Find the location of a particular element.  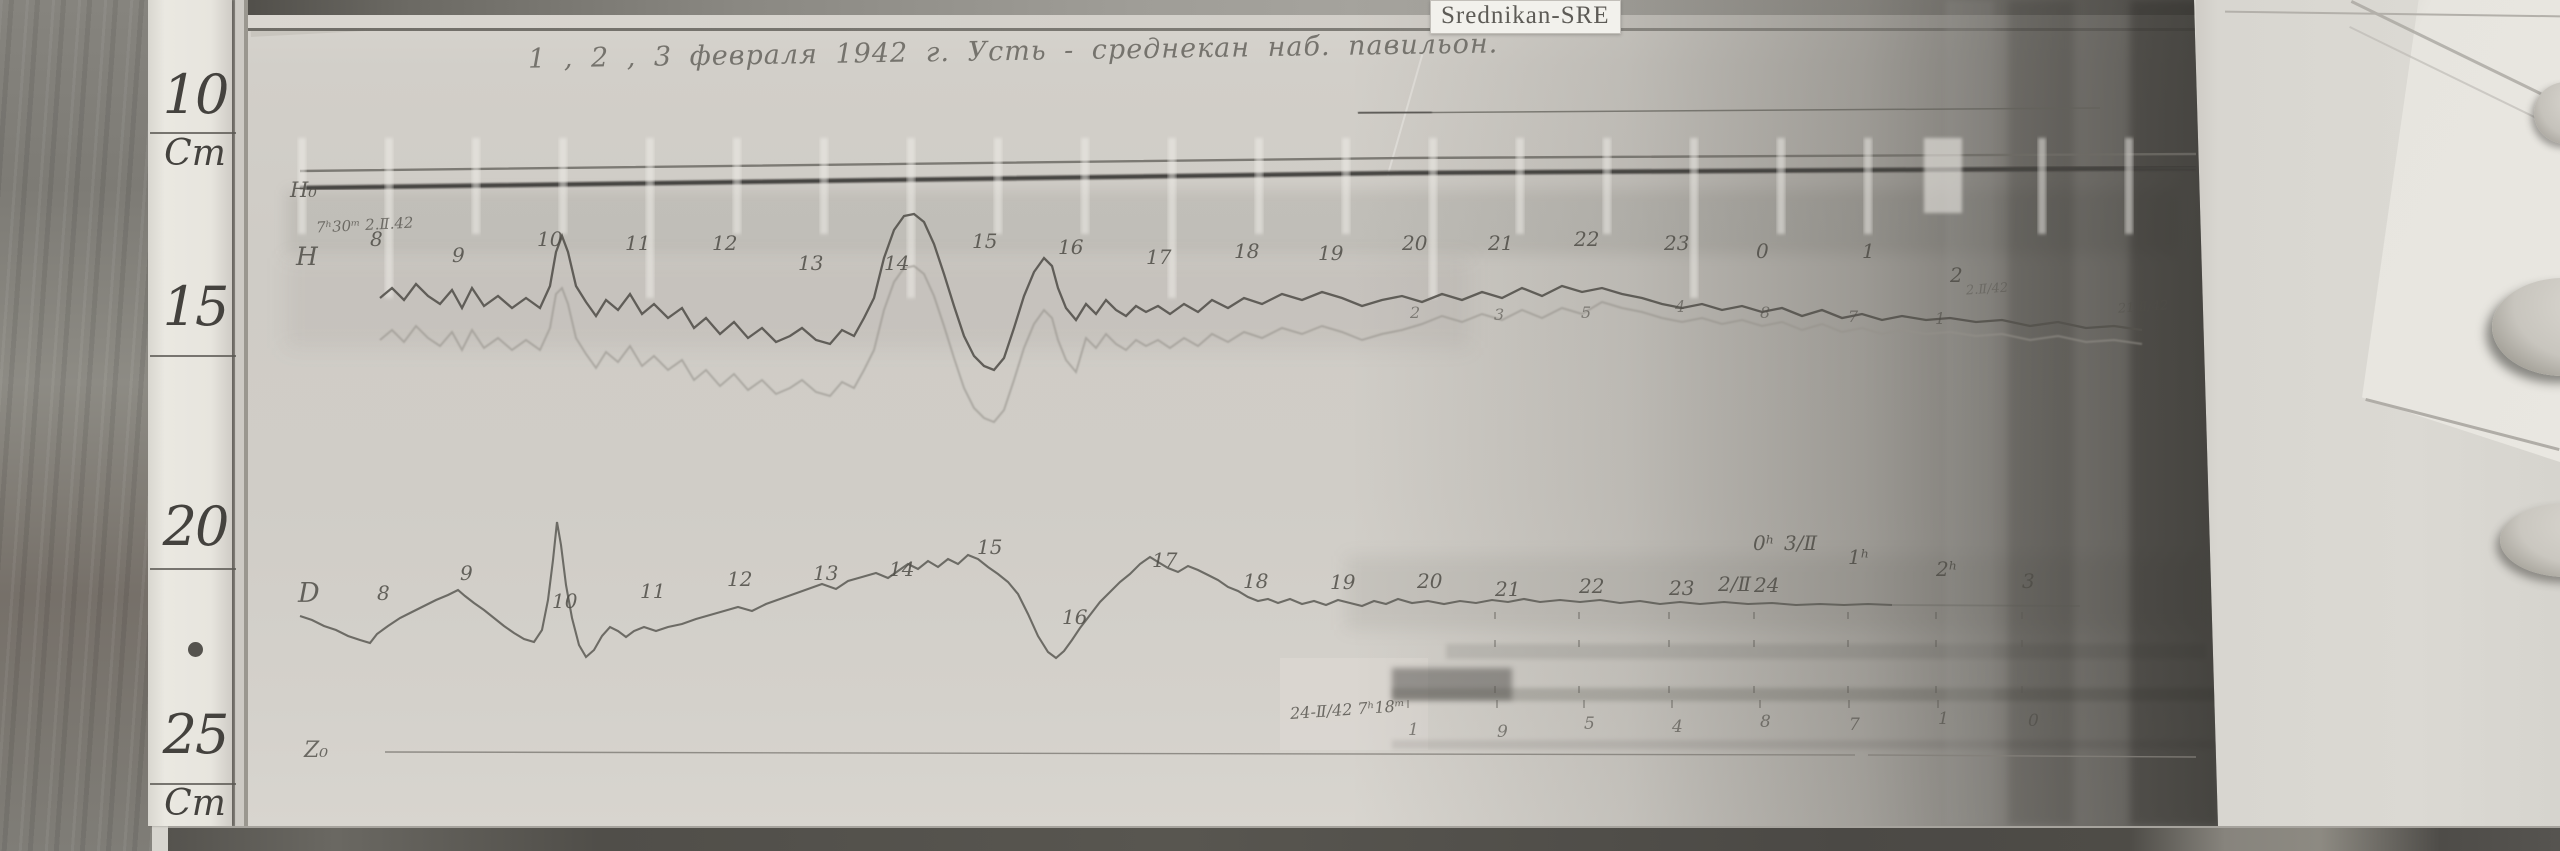

scanner-bed-strip is located at coordinates (1364, 838).